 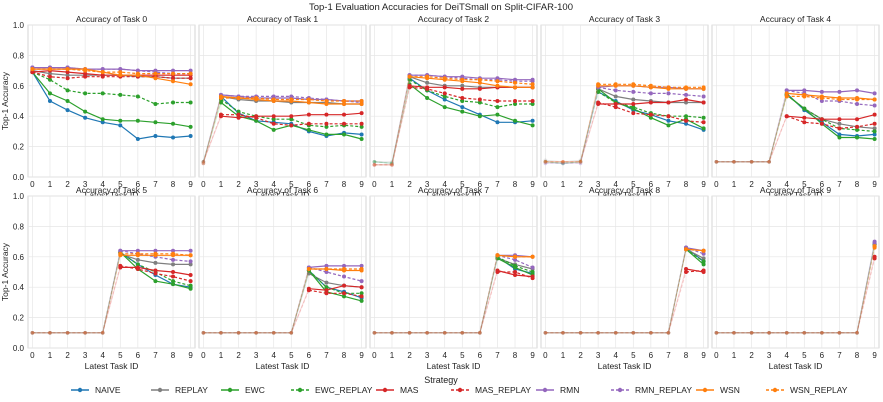 What do you see at coordinates (624, 190) in the screenshot?
I see `subplot-title: Accuracy of Task 8` at bounding box center [624, 190].